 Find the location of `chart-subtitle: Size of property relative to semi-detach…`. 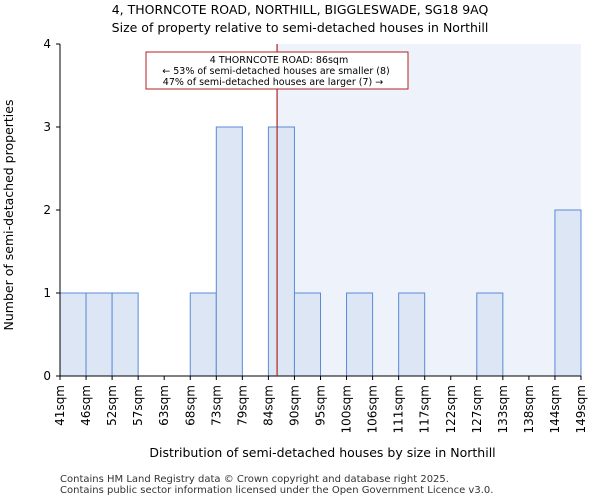

chart-subtitle: Size of property relative to semi-detach… is located at coordinates (300, 27).